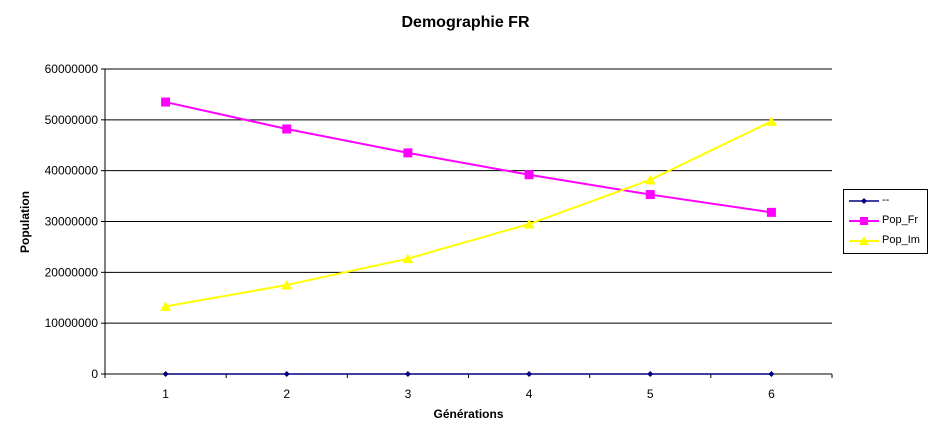 Image resolution: width=931 pixels, height=435 pixels. What do you see at coordinates (25, 222) in the screenshot?
I see `y-axis-label: Population` at bounding box center [25, 222].